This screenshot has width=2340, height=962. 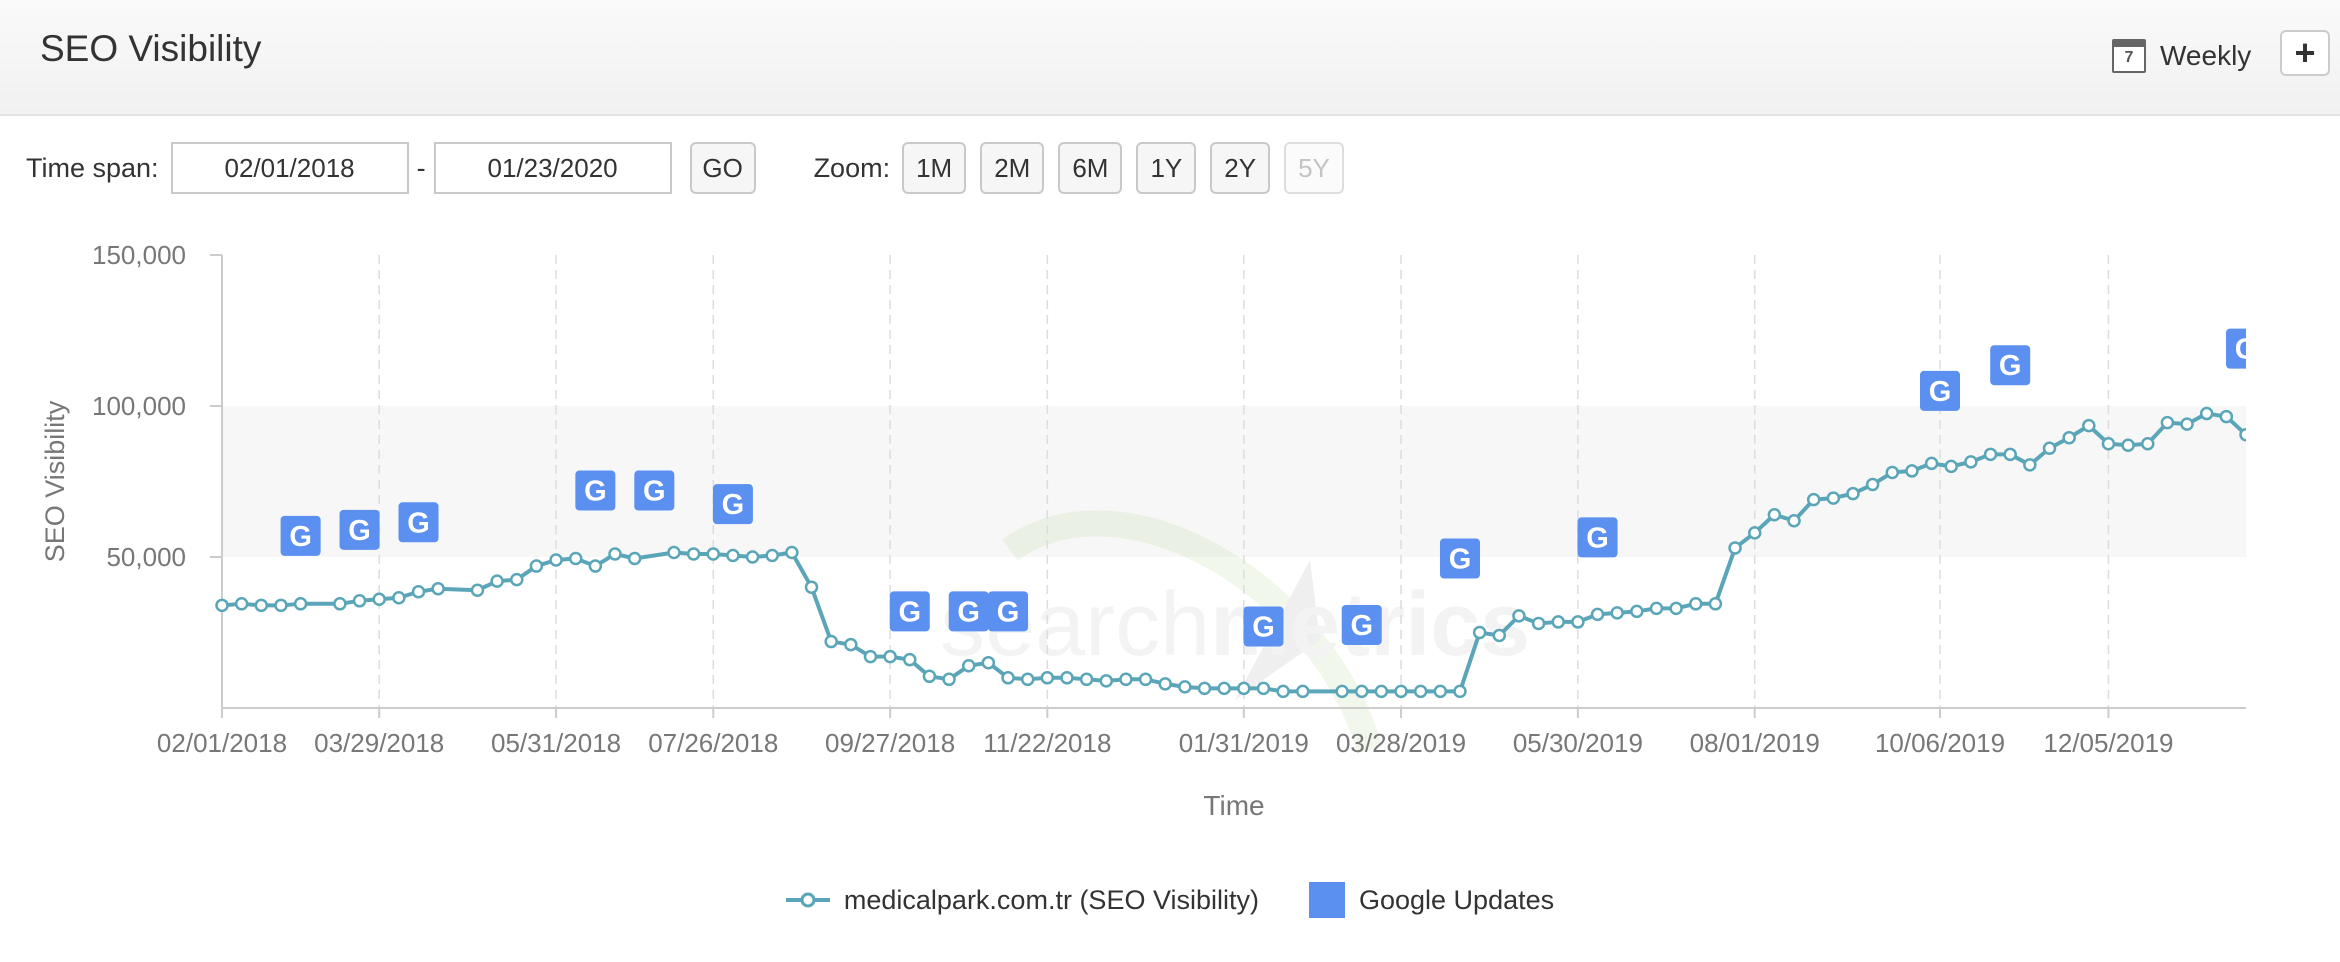 What do you see at coordinates (2108, 743) in the screenshot?
I see `x-tick-label: 12/05/2019` at bounding box center [2108, 743].